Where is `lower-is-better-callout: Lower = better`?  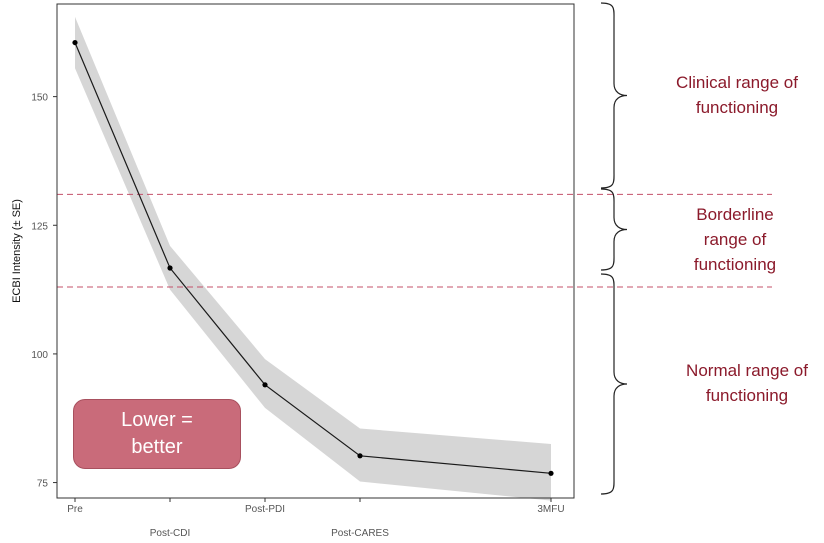 lower-is-better-callout: Lower = better is located at coordinates (157, 434).